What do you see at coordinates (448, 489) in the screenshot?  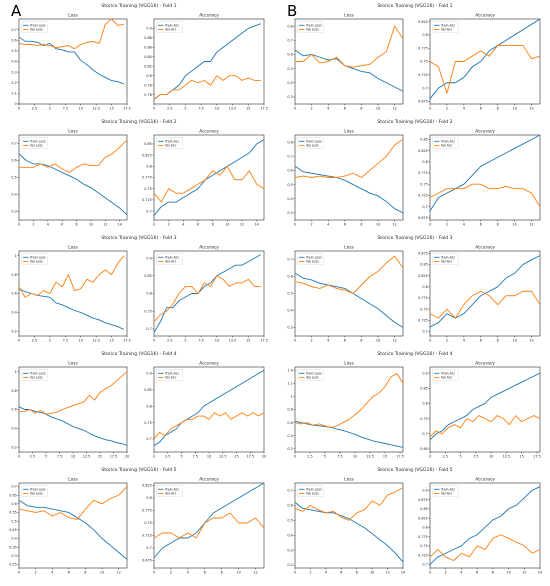 I see `legend-label: Train Acc` at bounding box center [448, 489].